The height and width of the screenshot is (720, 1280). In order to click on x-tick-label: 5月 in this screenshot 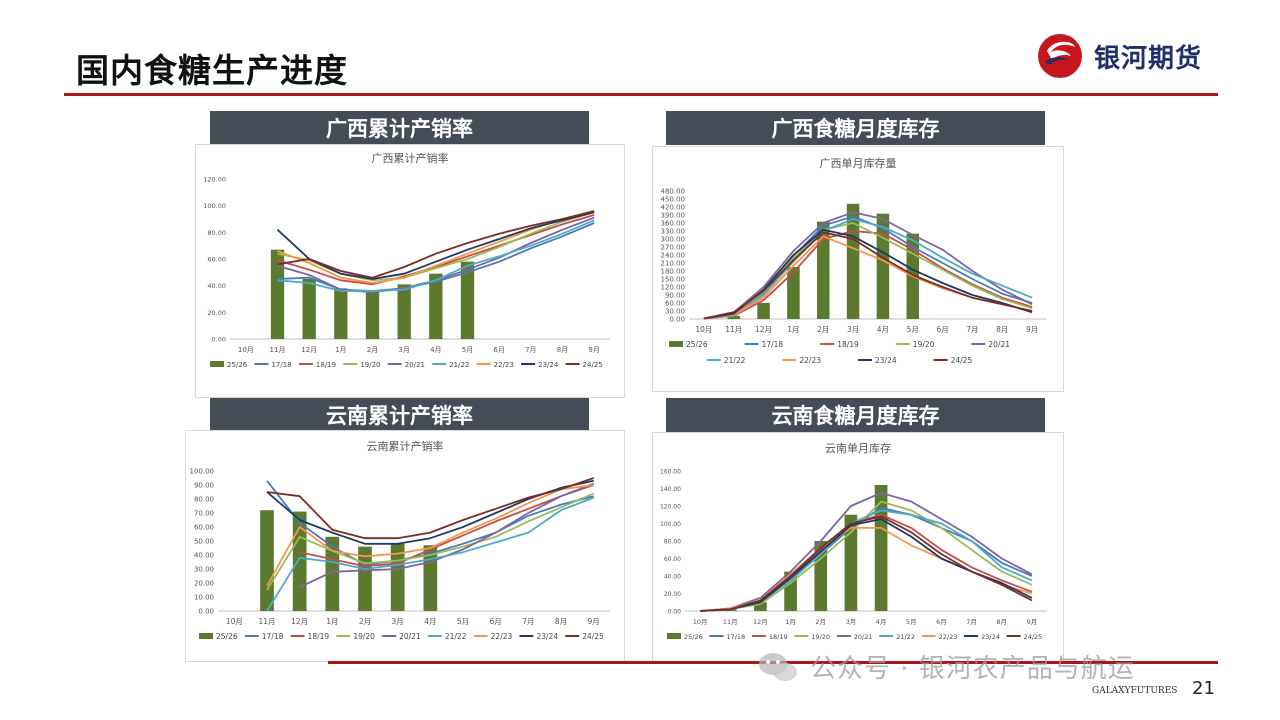, I will do `click(911, 622)`.